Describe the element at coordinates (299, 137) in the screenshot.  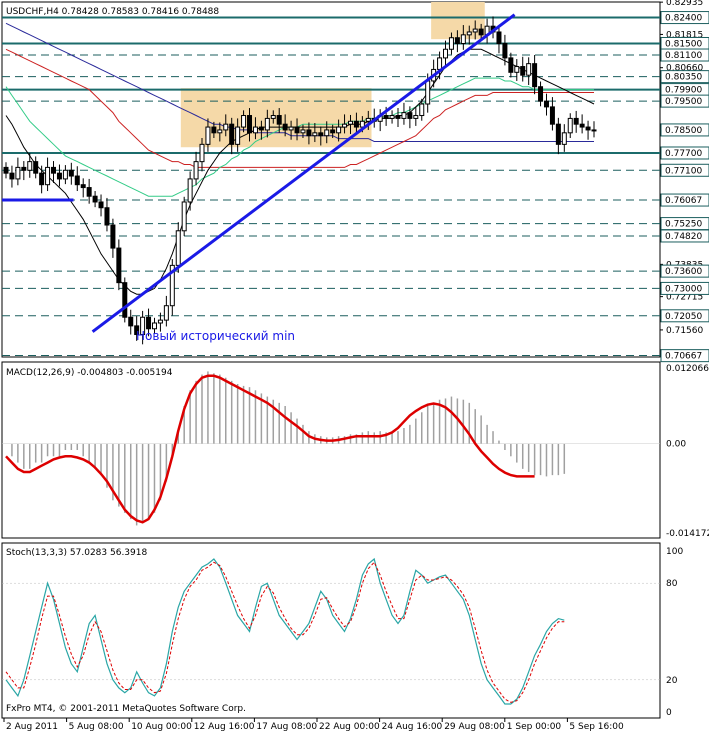
I see `ma-green-line` at that location.